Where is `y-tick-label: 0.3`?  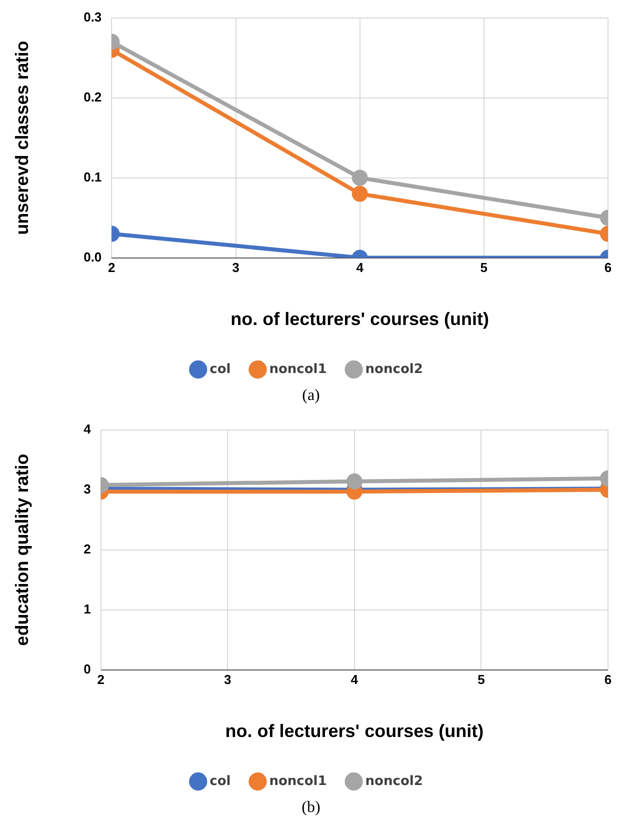 y-tick-label: 0.3 is located at coordinates (93, 16).